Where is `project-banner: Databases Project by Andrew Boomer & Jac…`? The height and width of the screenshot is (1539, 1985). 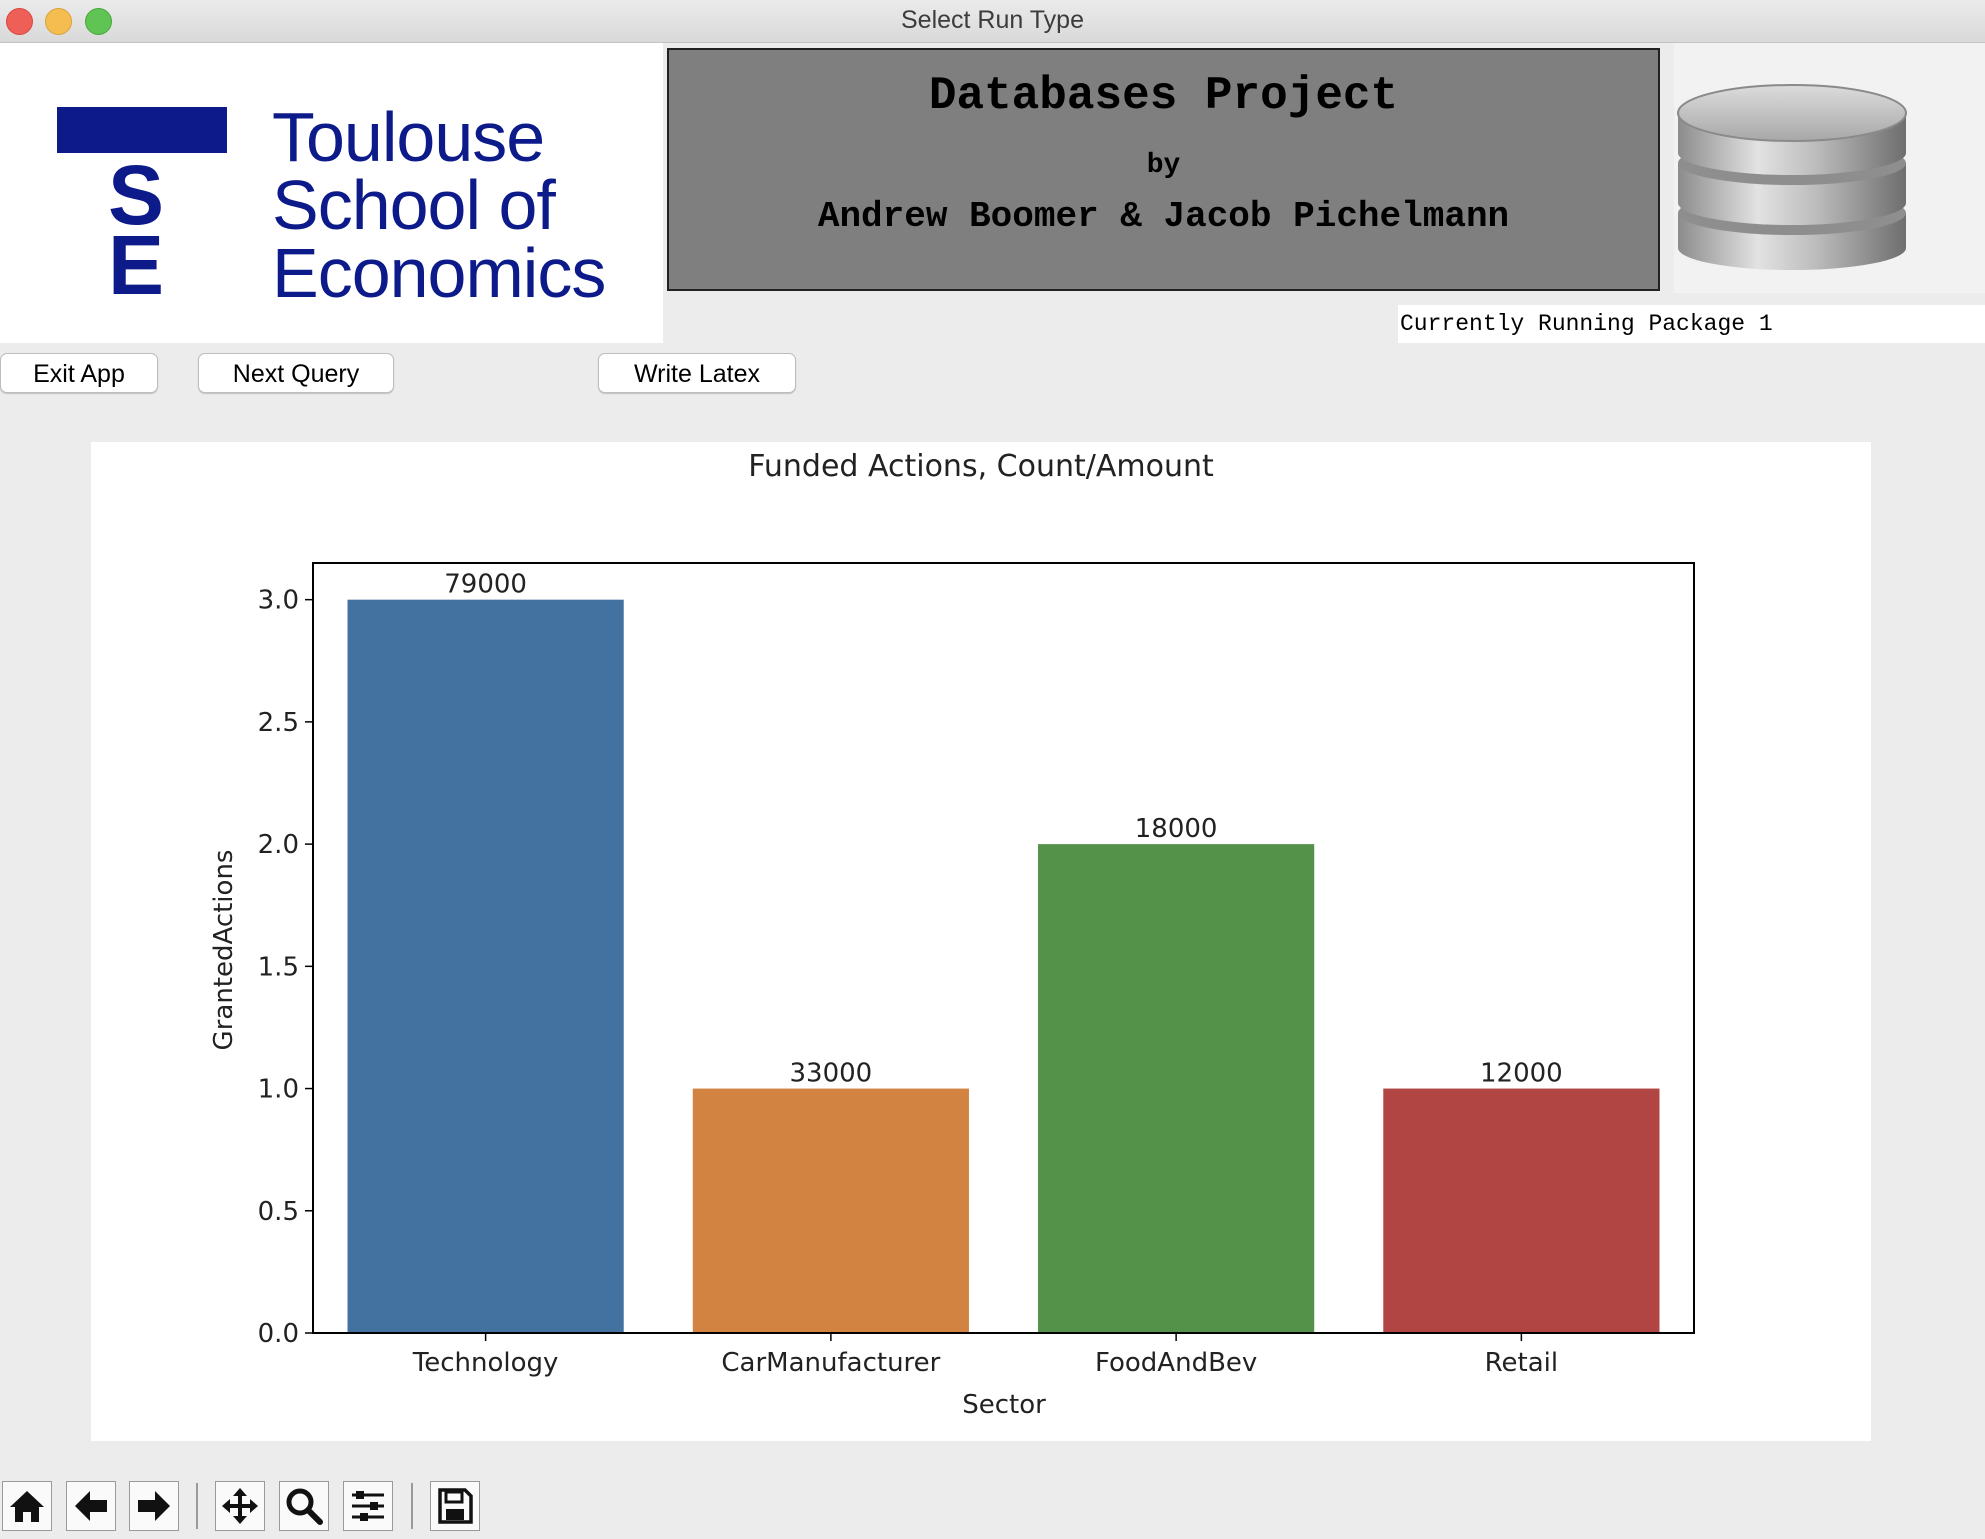 project-banner: Databases Project by Andrew Boomer & Jac… is located at coordinates (1163, 169).